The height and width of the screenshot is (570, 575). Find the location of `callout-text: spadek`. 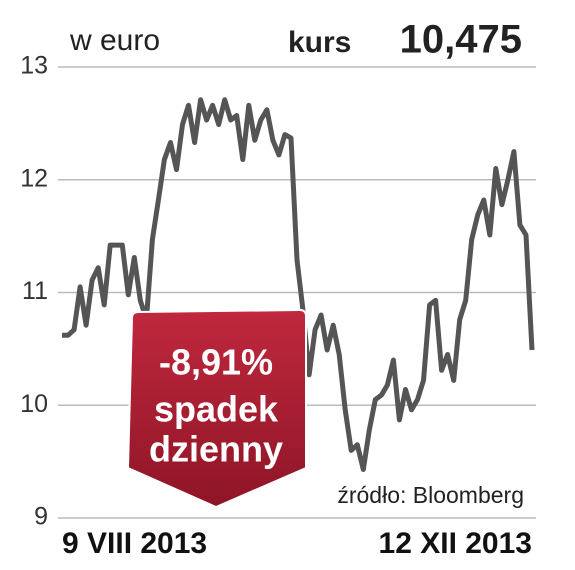

callout-text: spadek is located at coordinates (216, 409).